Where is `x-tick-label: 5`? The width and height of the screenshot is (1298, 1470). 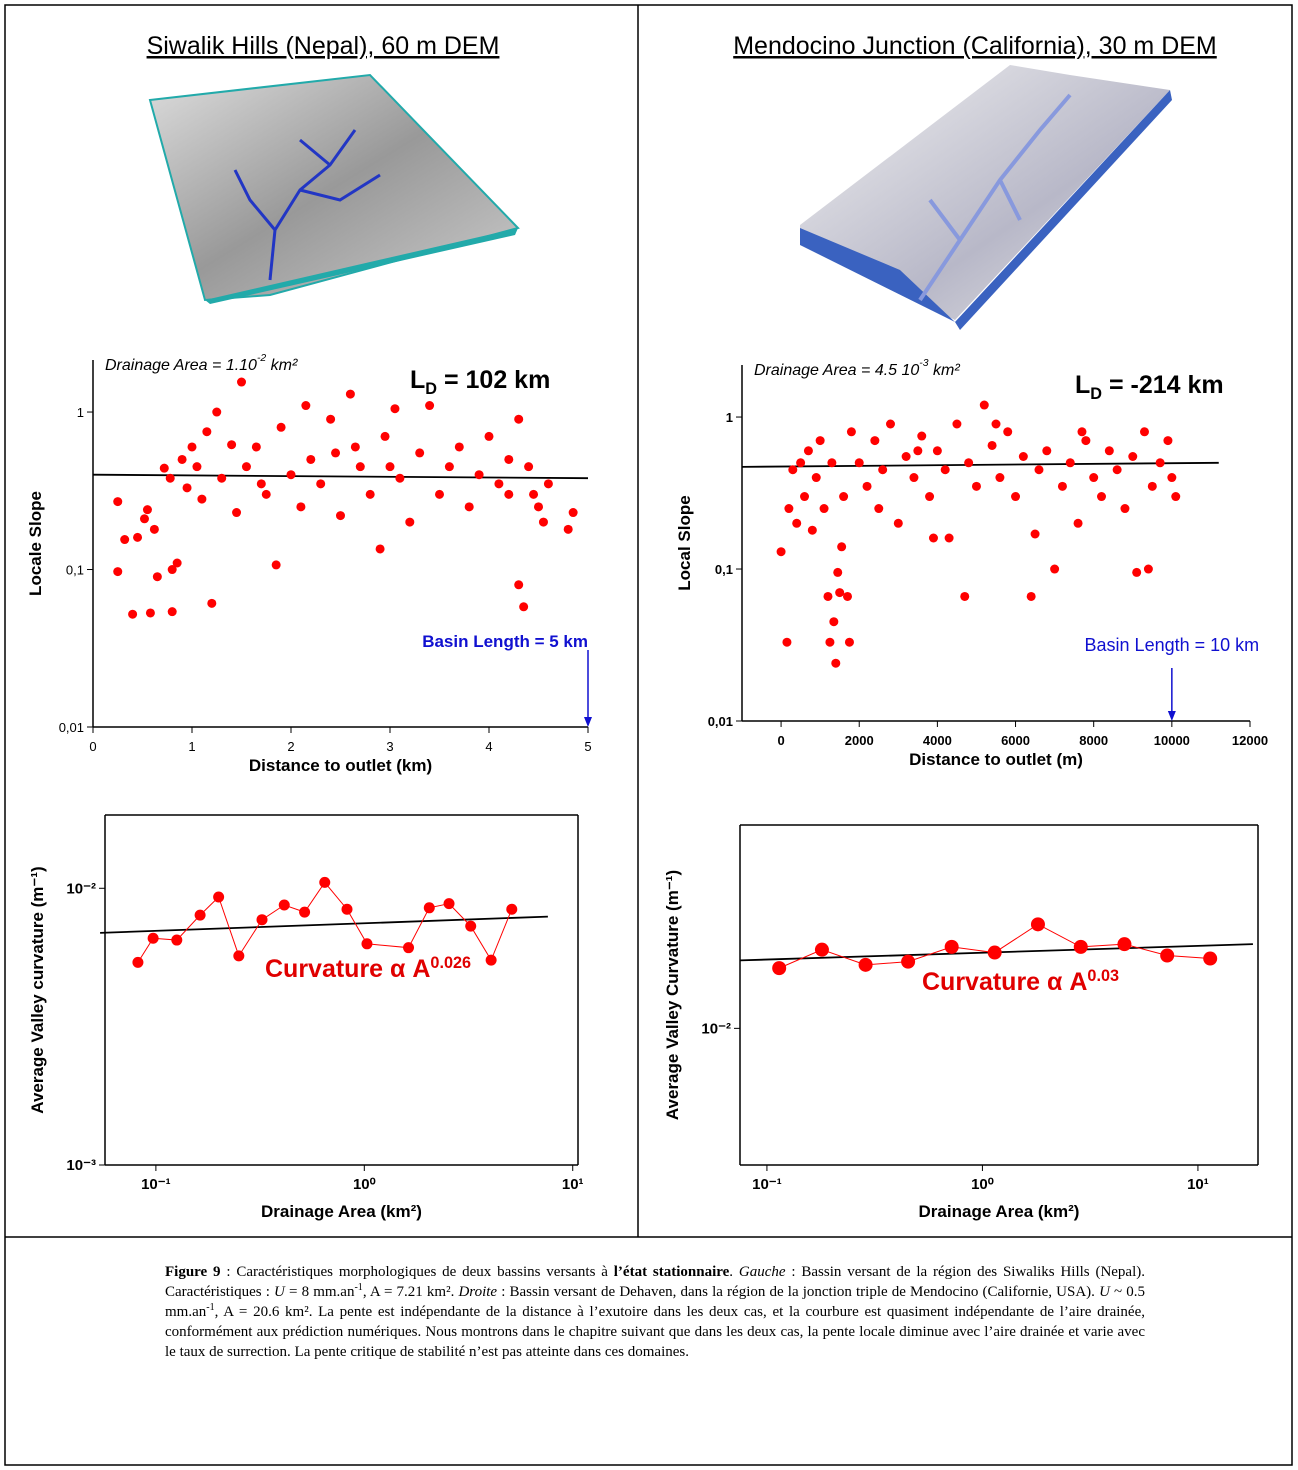
x-tick-label: 5 is located at coordinates (587, 746).